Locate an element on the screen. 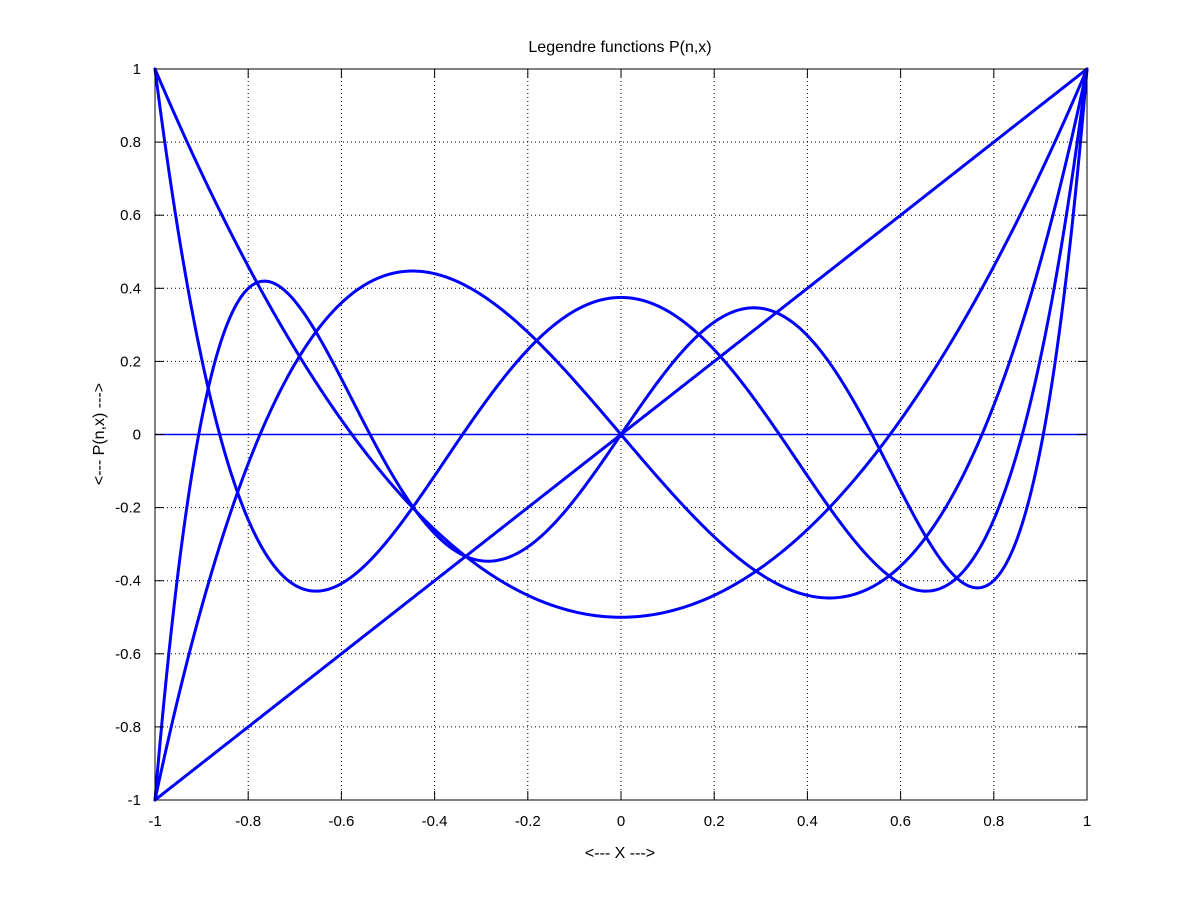 The height and width of the screenshot is (900, 1200). y-tick-label: -0.2 is located at coordinates (128, 508).